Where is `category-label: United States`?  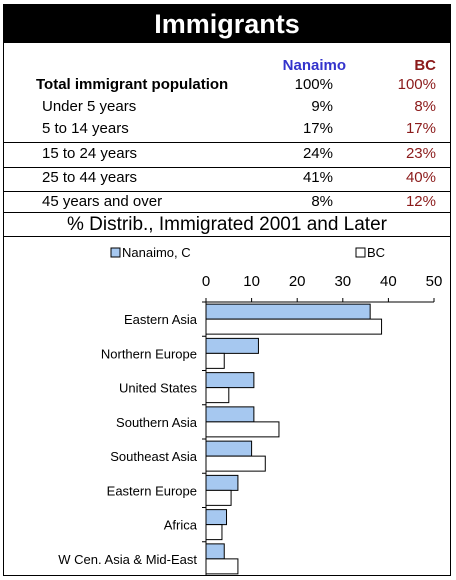
category-label: United States is located at coordinates (158, 388).